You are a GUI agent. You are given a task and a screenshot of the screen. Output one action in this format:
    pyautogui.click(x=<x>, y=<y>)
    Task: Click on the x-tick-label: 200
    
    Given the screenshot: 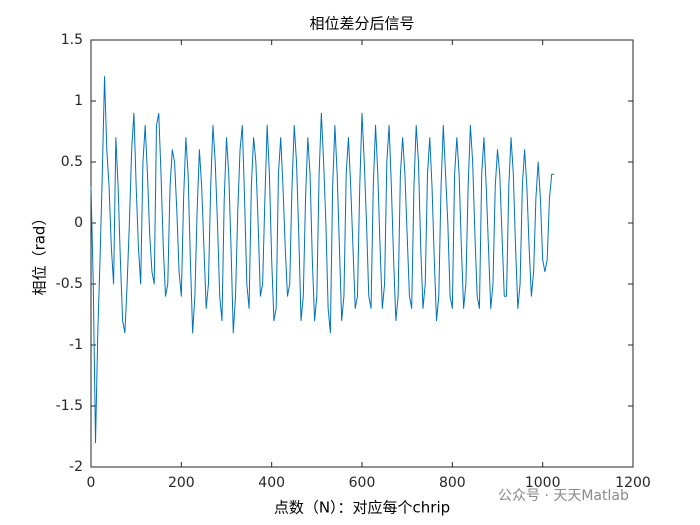 What is the action you would take?
    pyautogui.click(x=181, y=483)
    